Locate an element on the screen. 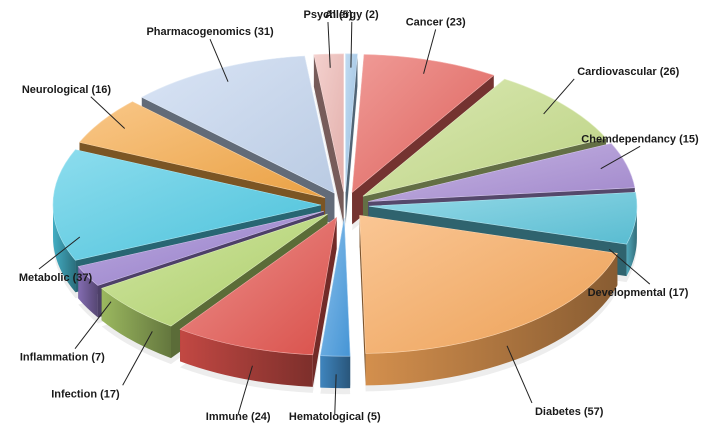 Image resolution: width=705 pixels, height=423 pixels. leader-line-inflammation is located at coordinates (93, 325).